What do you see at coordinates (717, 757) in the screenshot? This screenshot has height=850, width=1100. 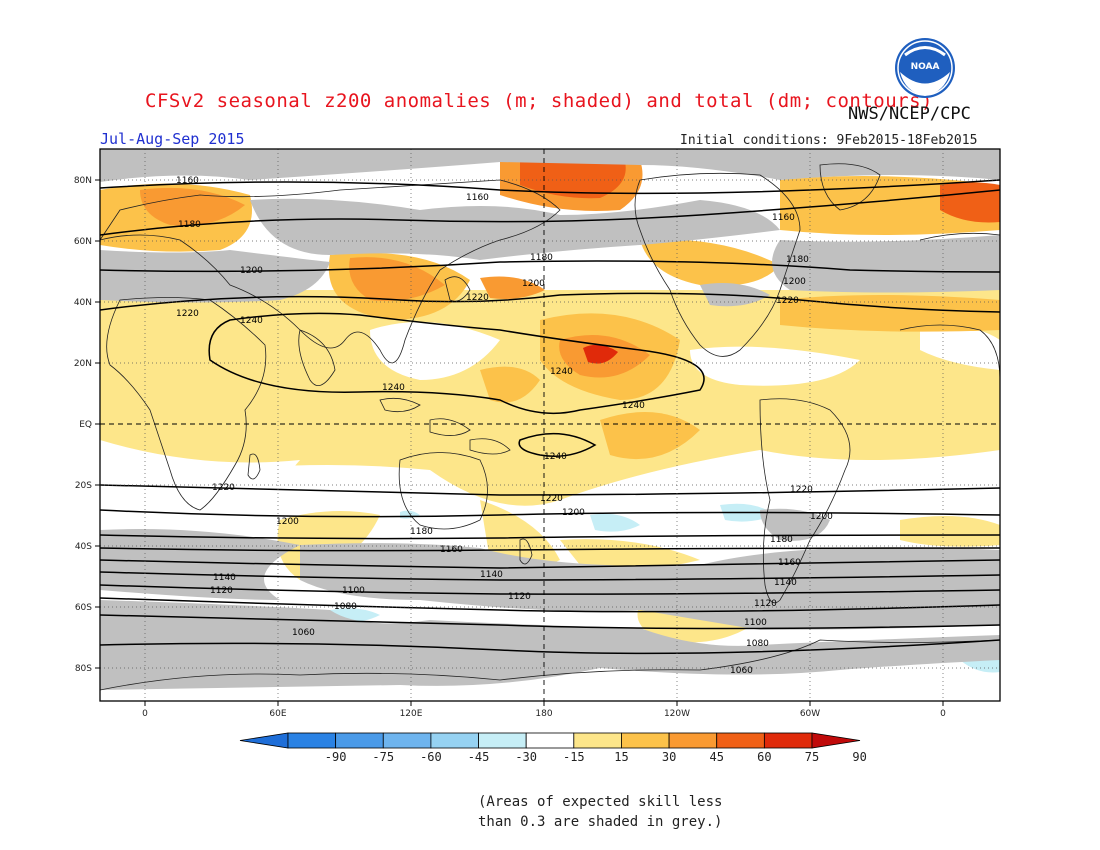 I see `colorbar-label: 45` at bounding box center [717, 757].